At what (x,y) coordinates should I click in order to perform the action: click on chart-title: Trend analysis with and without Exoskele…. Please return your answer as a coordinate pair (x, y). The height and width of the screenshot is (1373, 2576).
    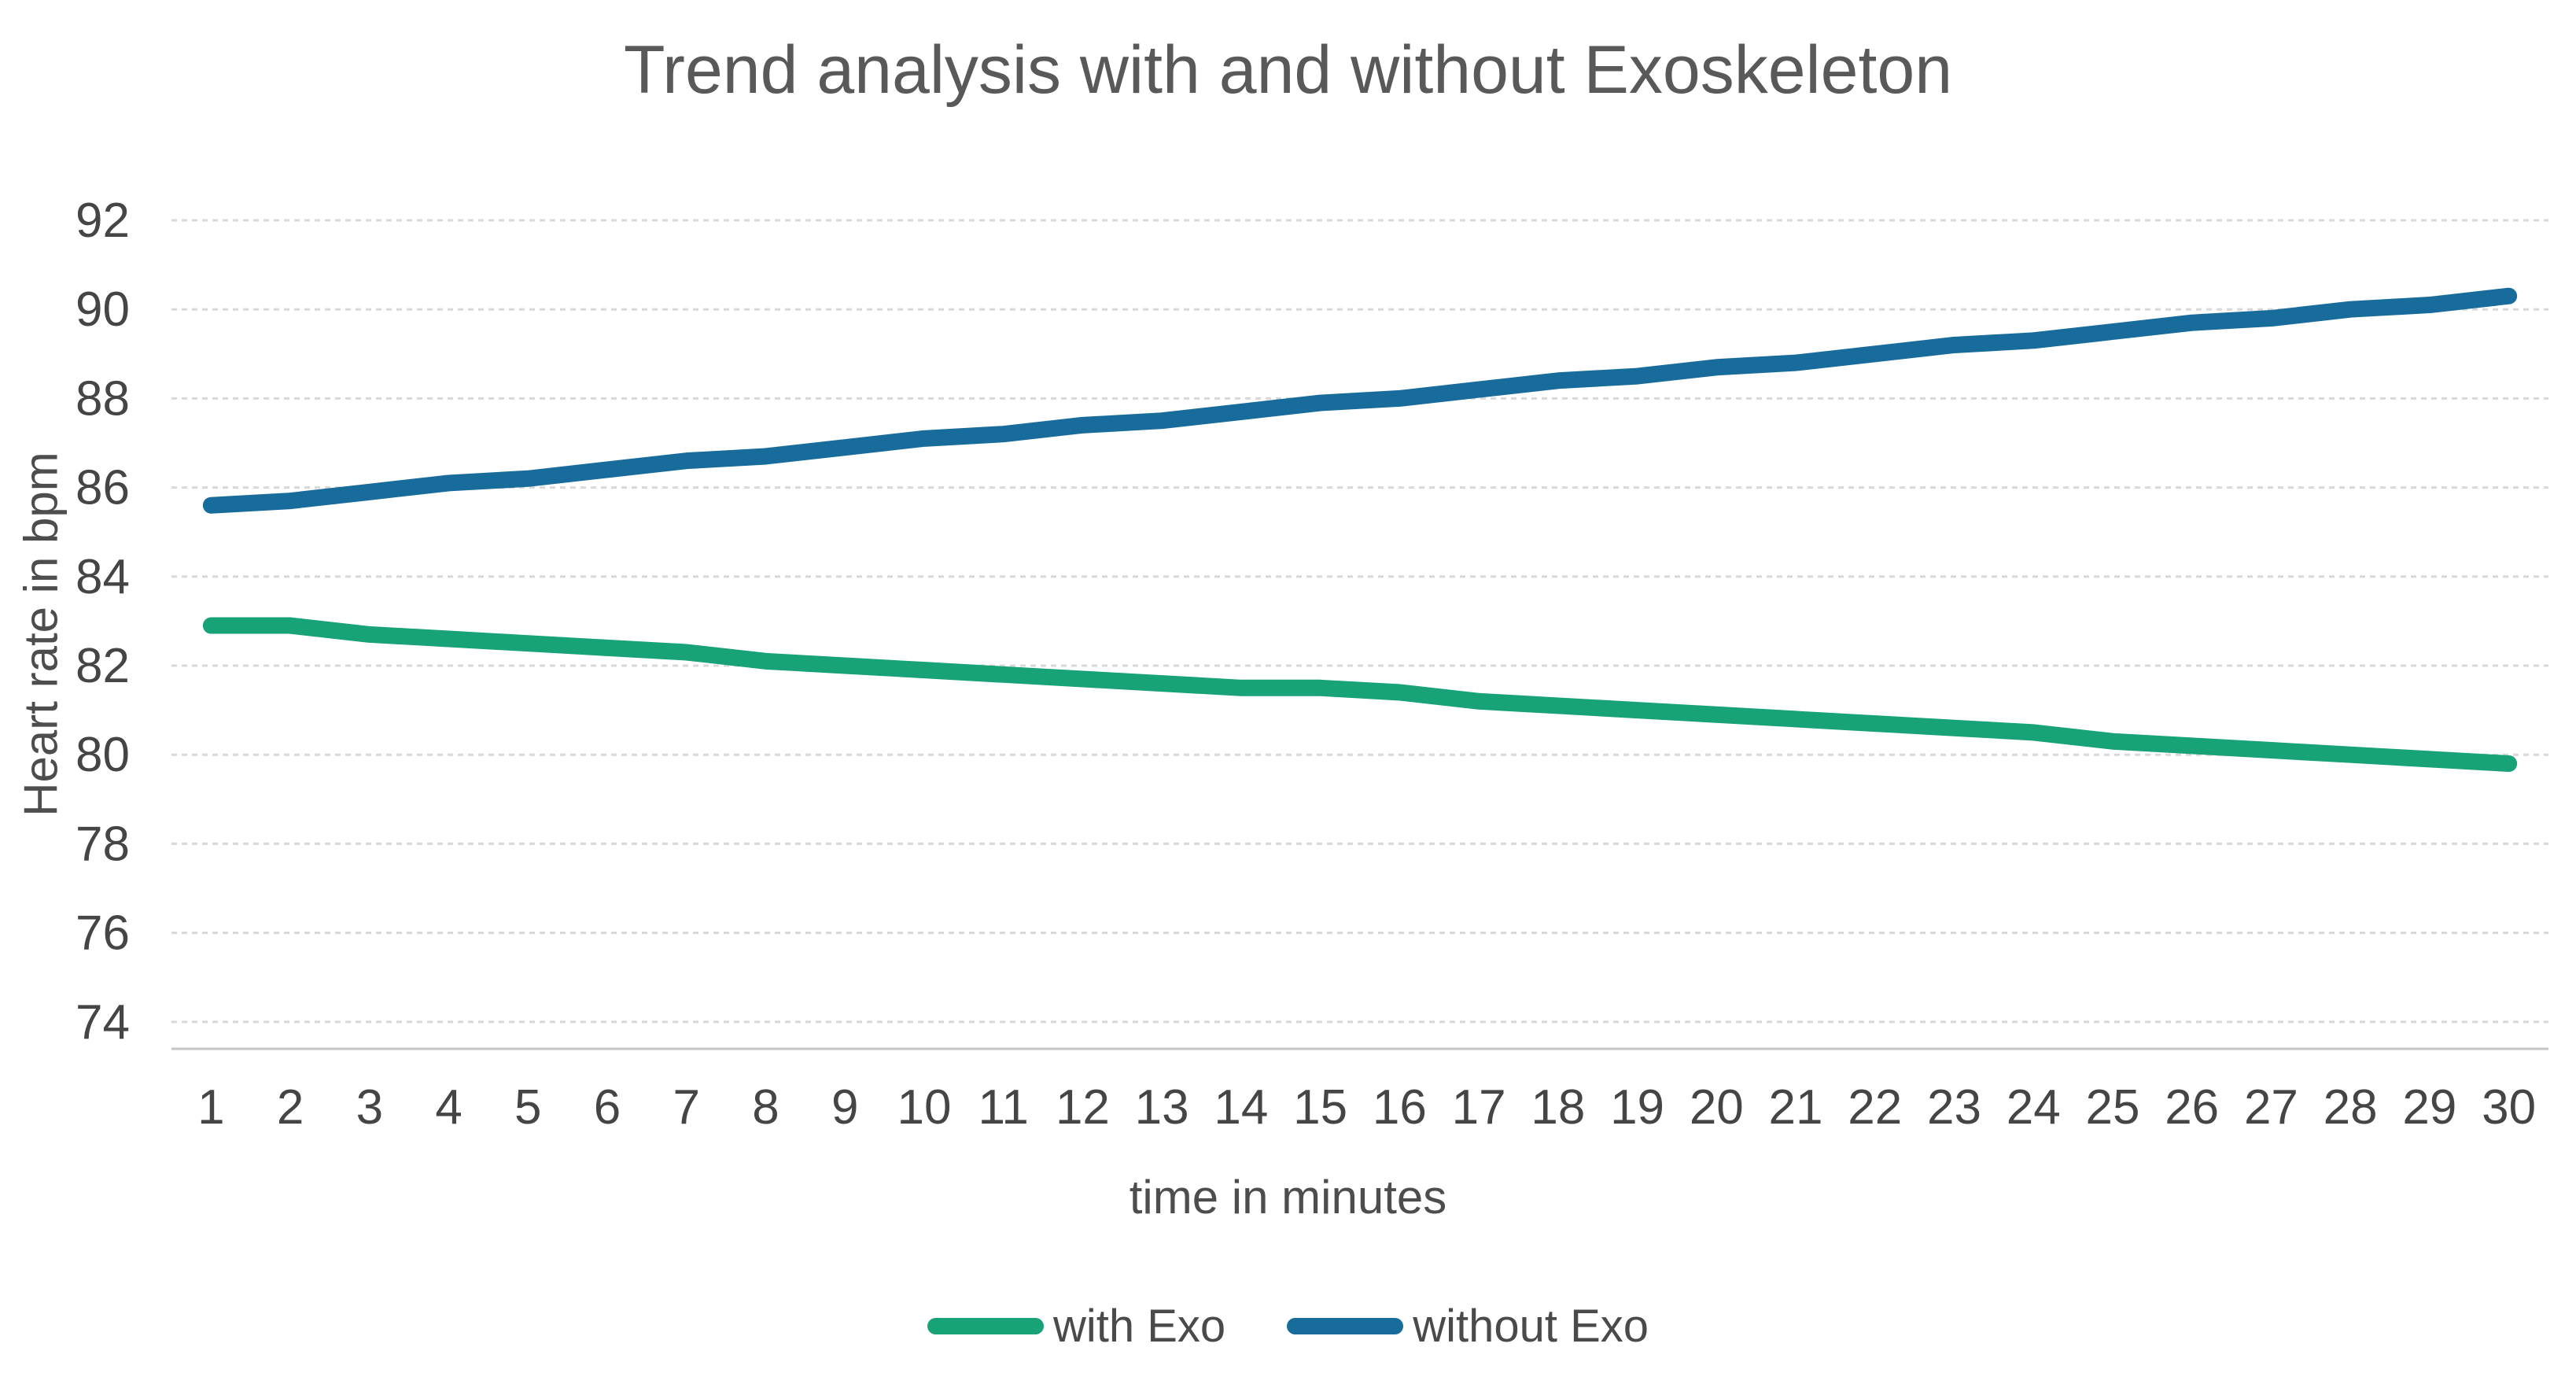
    Looking at the image, I should click on (1288, 70).